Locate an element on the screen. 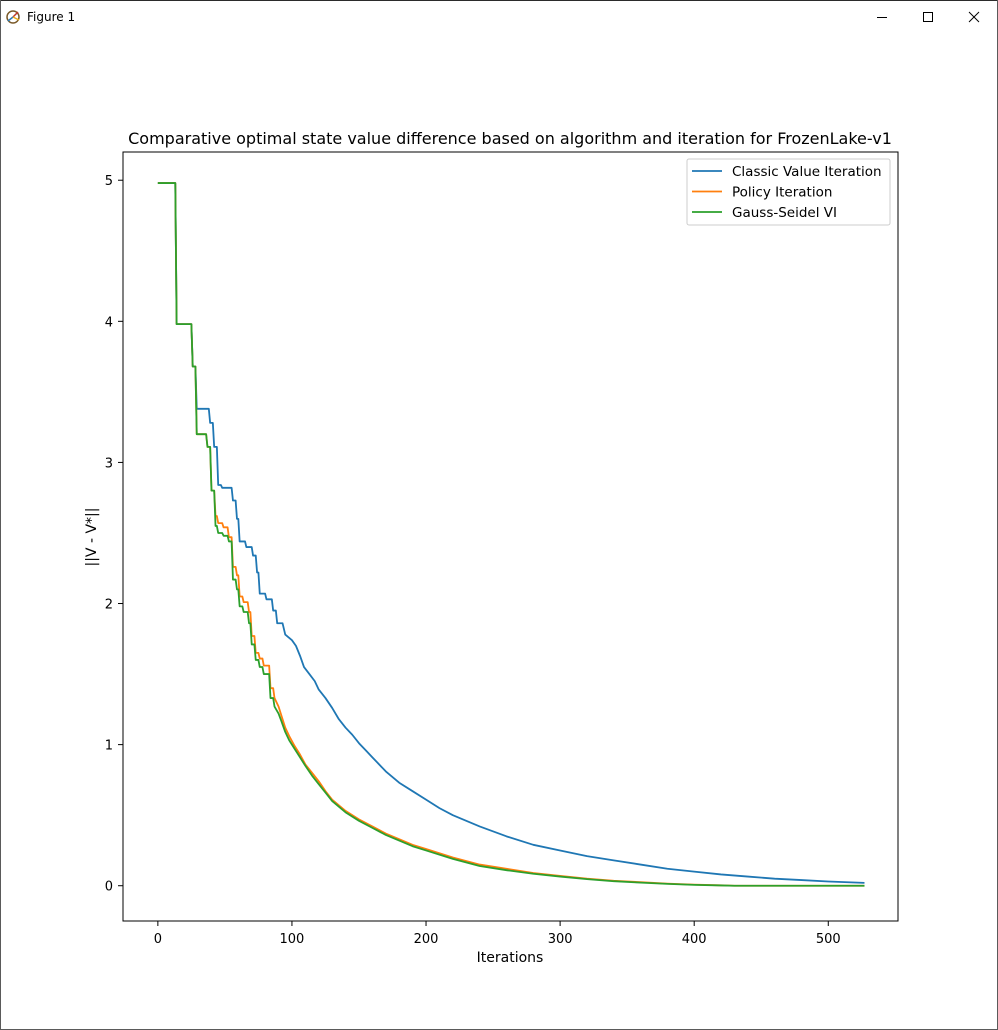  maximize-icon is located at coordinates (928, 17).